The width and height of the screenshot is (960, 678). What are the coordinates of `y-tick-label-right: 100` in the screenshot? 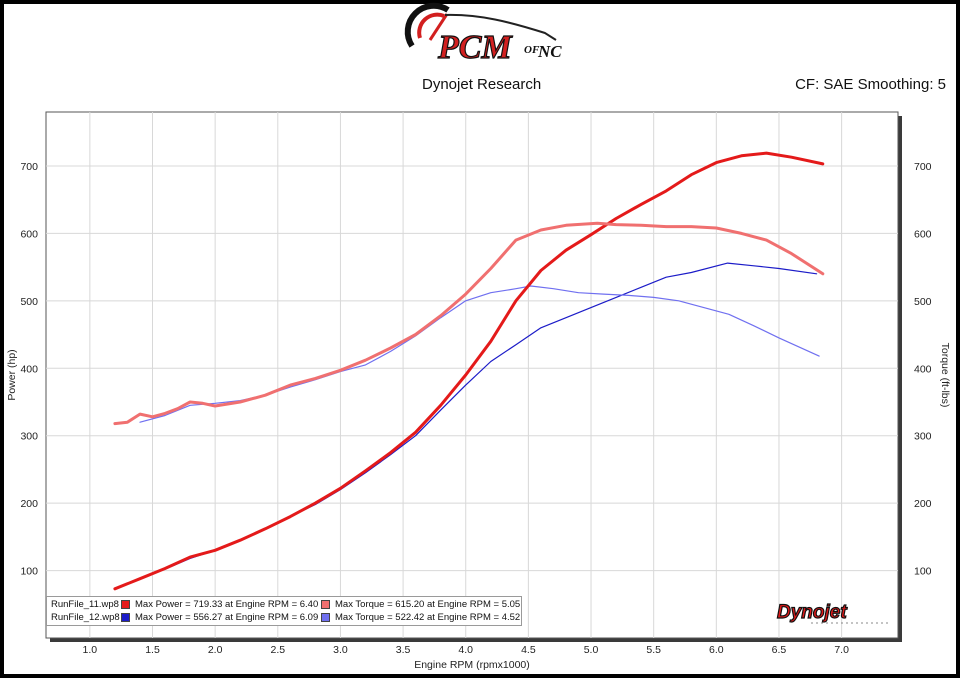 It's located at (923, 572).